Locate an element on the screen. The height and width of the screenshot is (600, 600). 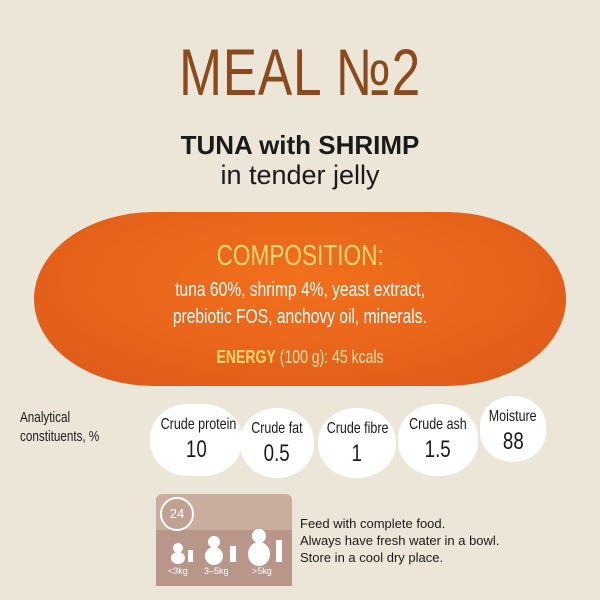
constituent-name-text: Crude protein is located at coordinates (198, 424).